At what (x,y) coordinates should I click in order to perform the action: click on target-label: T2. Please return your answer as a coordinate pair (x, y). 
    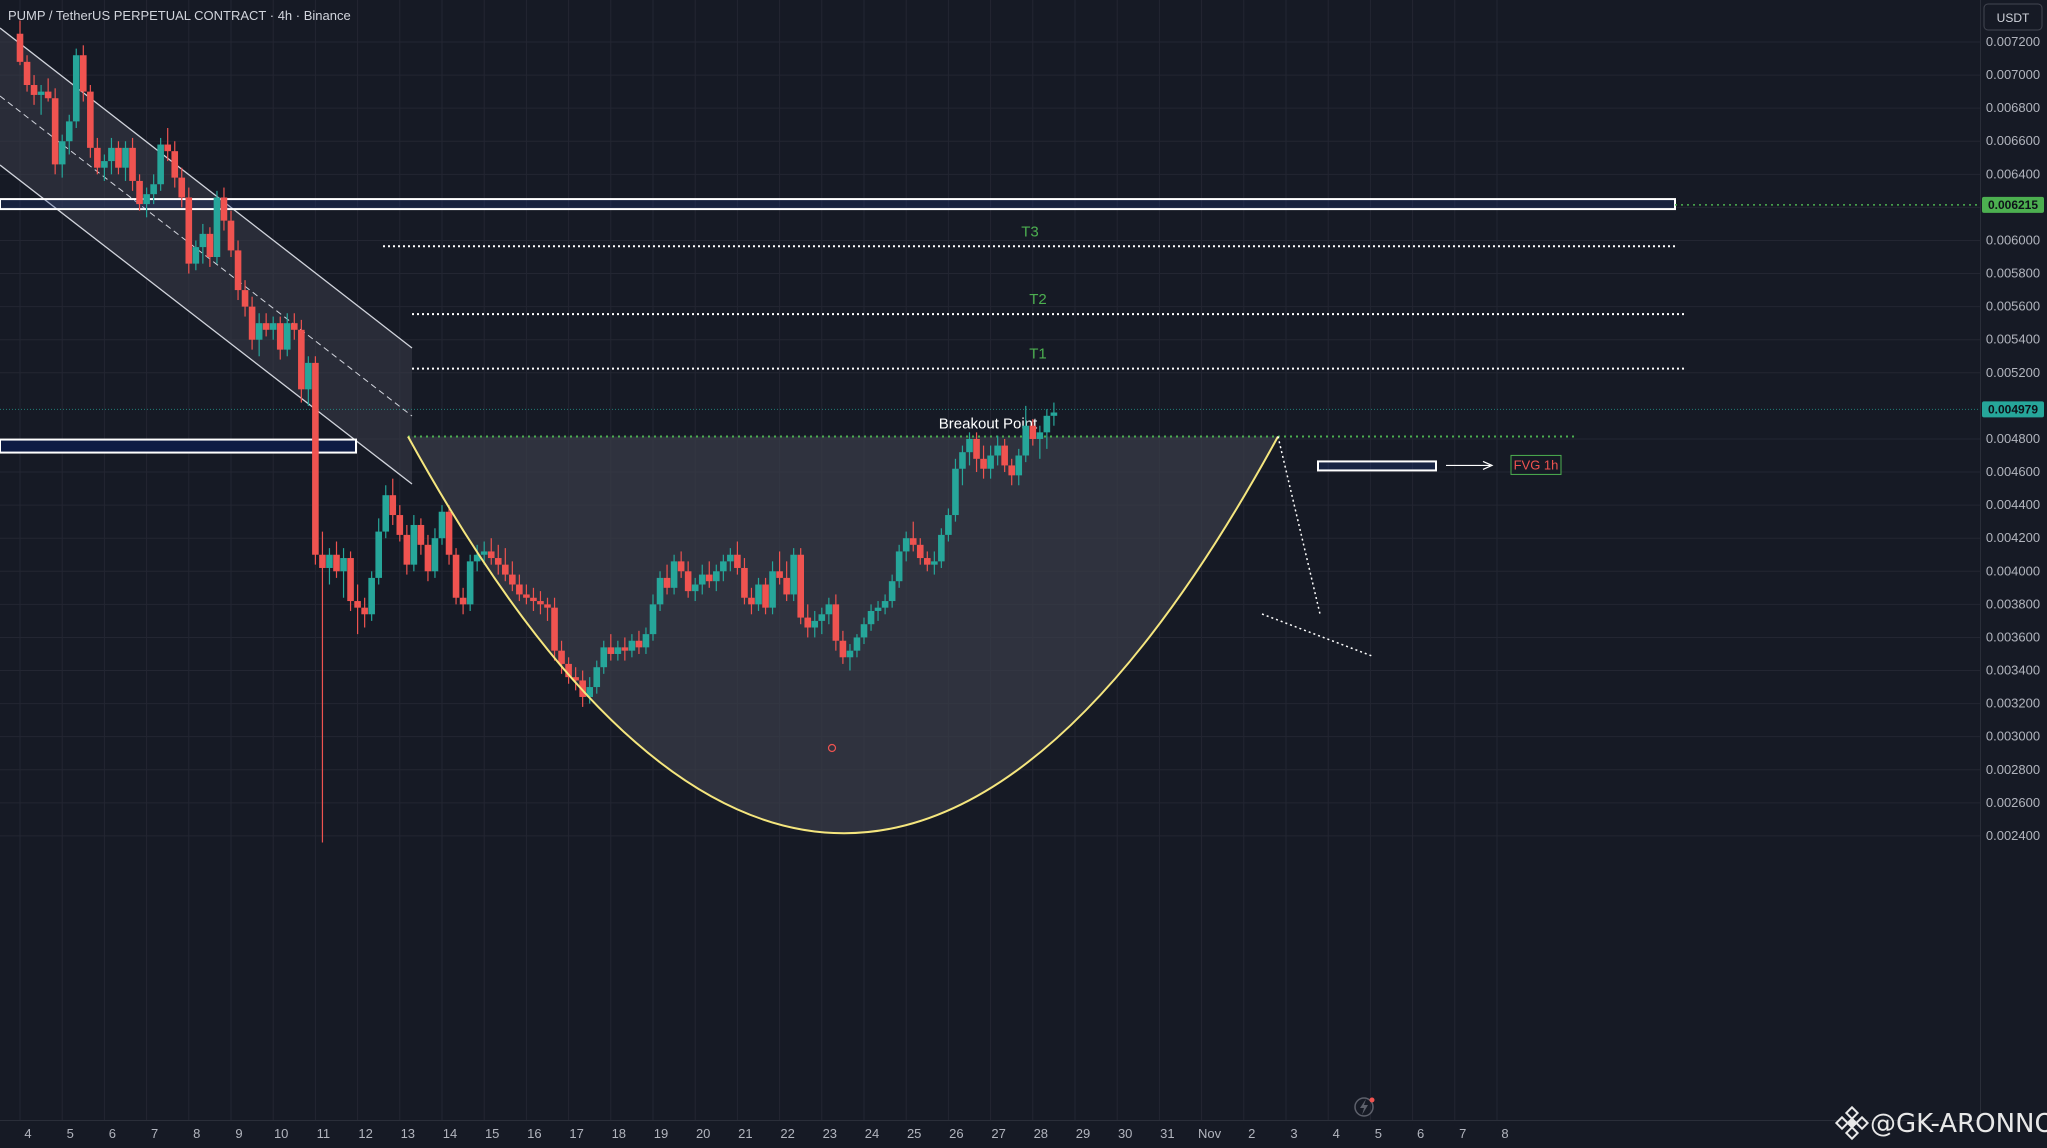
    Looking at the image, I should click on (1038, 299).